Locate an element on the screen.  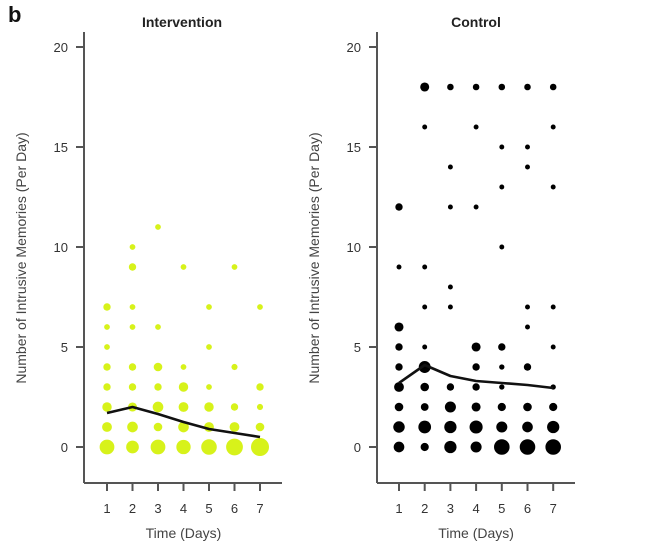
intervention-x-tick-label: 7 is located at coordinates (259, 508).